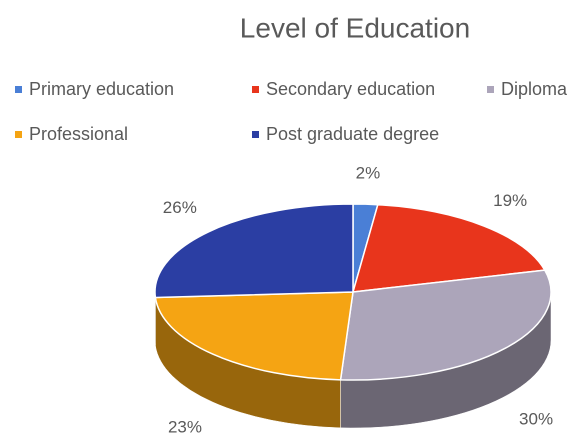 The image size is (584, 441). Describe the element at coordinates (352, 134) in the screenshot. I see `legend-label: Post graduate degree` at that location.